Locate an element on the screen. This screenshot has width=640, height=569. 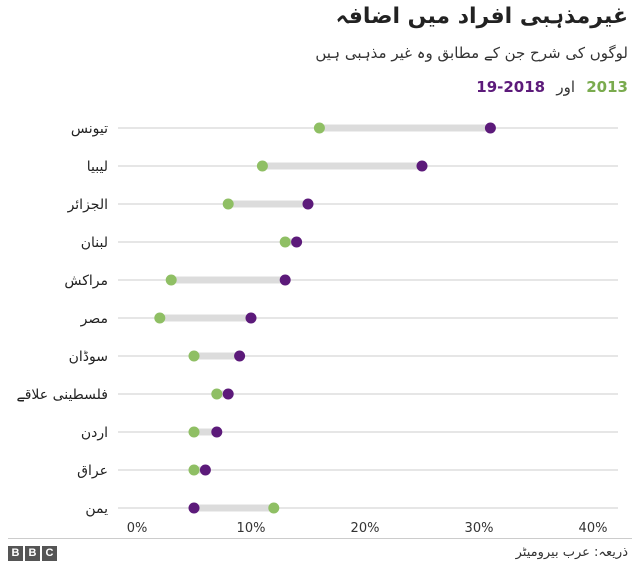
category-label: تیونس is located at coordinates (89, 129).